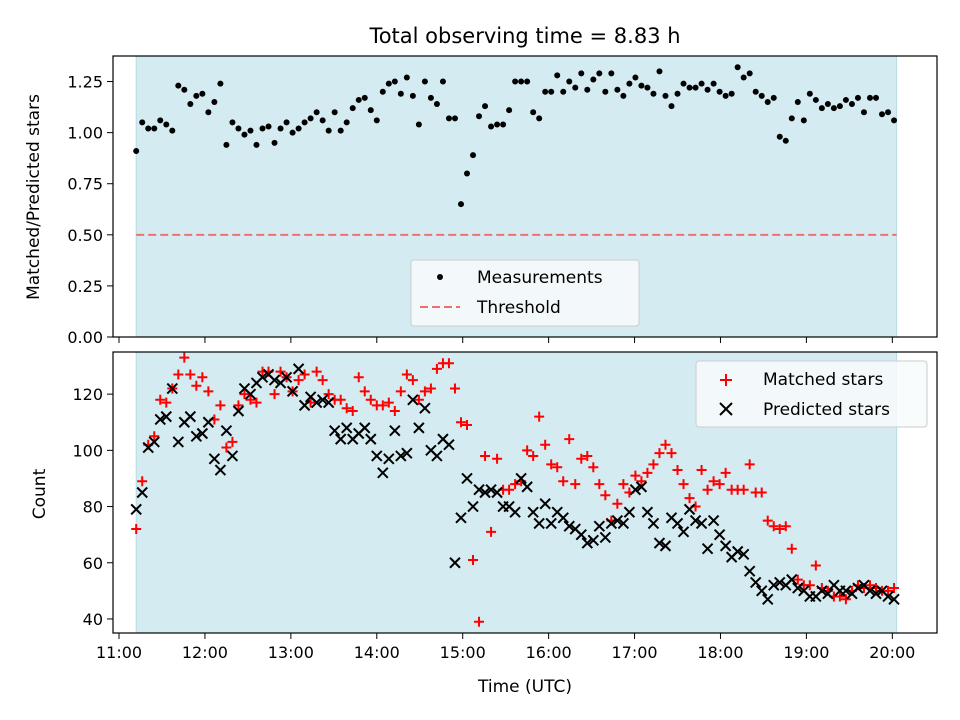  I want to click on x-tick-label: 19:00, so click(806, 652).